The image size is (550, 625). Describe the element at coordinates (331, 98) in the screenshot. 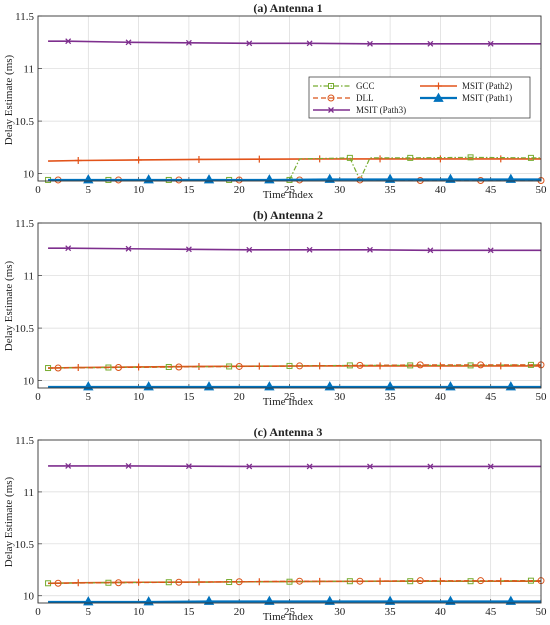

I see `legend-marker-dll` at that location.